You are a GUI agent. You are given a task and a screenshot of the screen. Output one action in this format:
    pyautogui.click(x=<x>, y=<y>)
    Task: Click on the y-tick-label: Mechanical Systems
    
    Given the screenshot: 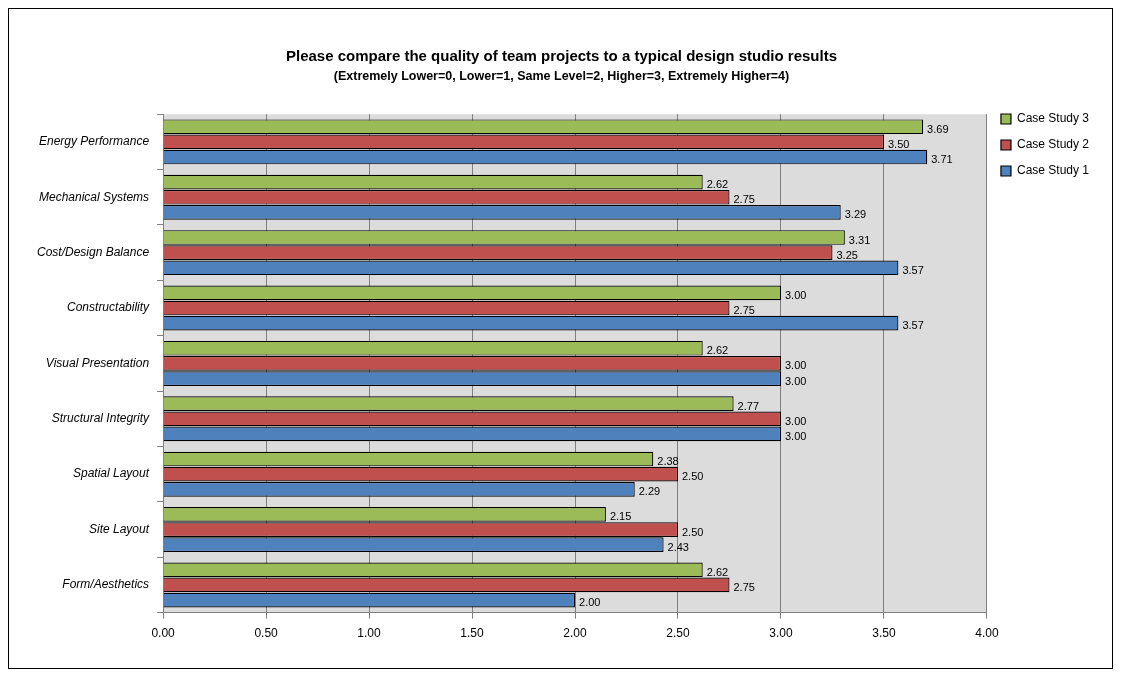 What is the action you would take?
    pyautogui.click(x=94, y=196)
    